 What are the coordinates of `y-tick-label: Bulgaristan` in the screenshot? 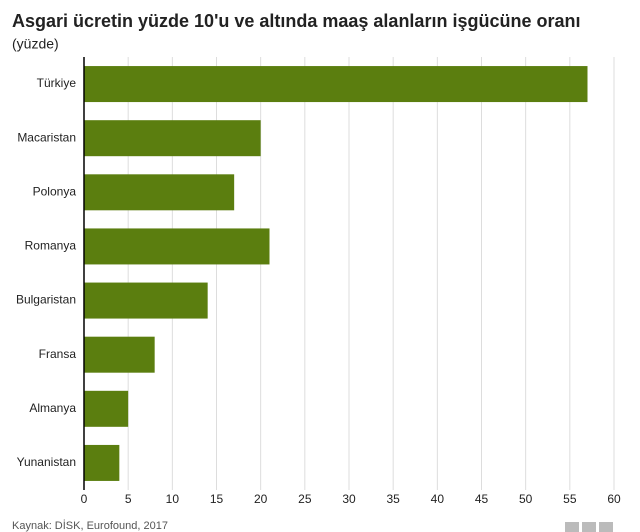 It's located at (46, 300).